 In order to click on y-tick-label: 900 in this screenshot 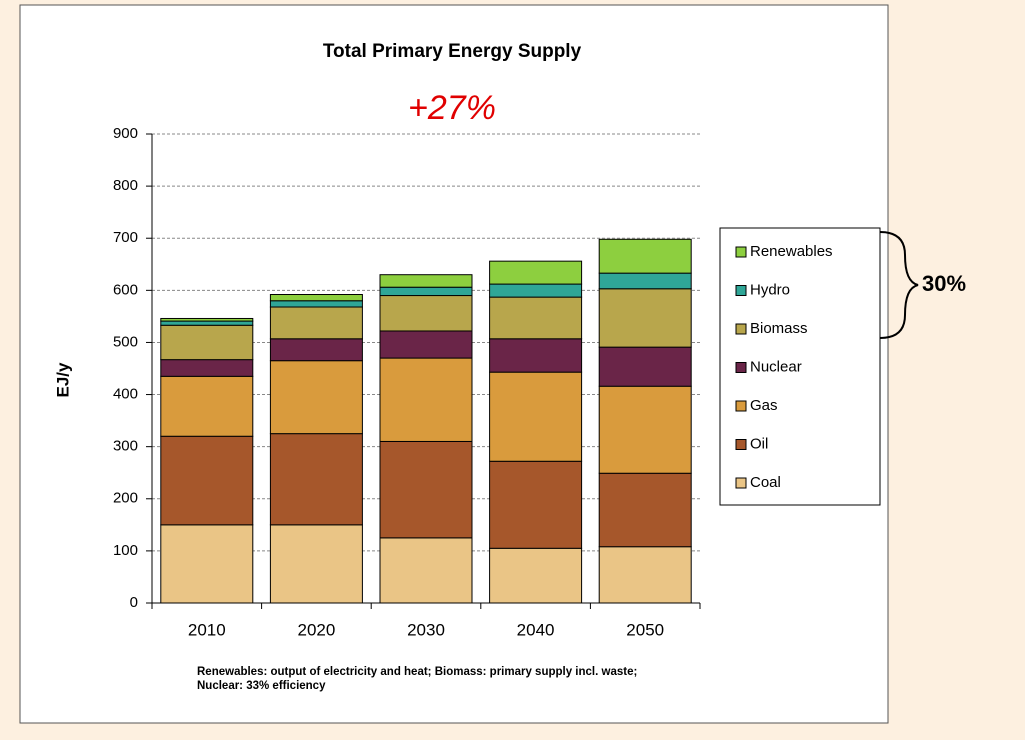, I will do `click(125, 133)`.